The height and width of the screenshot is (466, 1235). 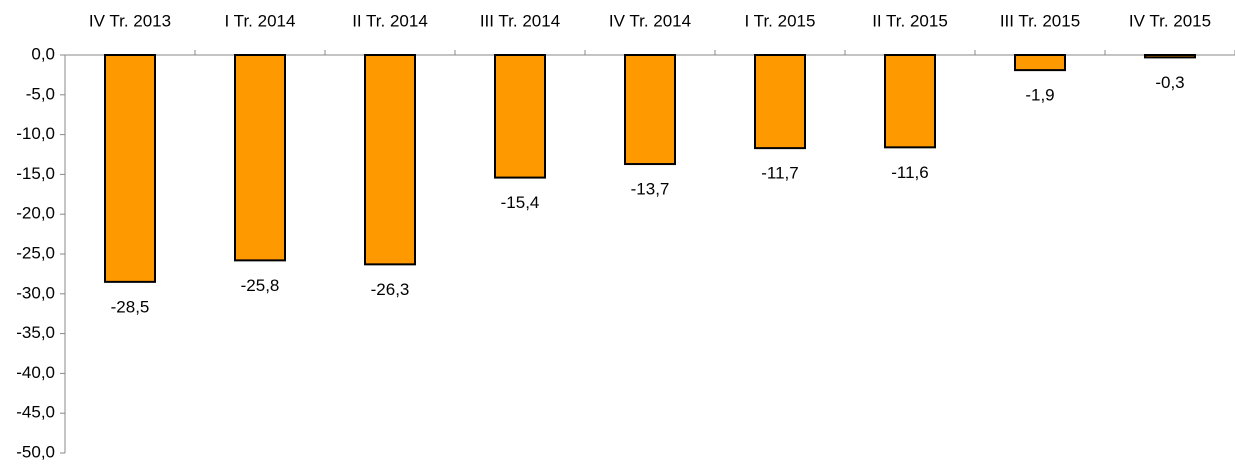 I want to click on value-label: -11,7, so click(x=780, y=173).